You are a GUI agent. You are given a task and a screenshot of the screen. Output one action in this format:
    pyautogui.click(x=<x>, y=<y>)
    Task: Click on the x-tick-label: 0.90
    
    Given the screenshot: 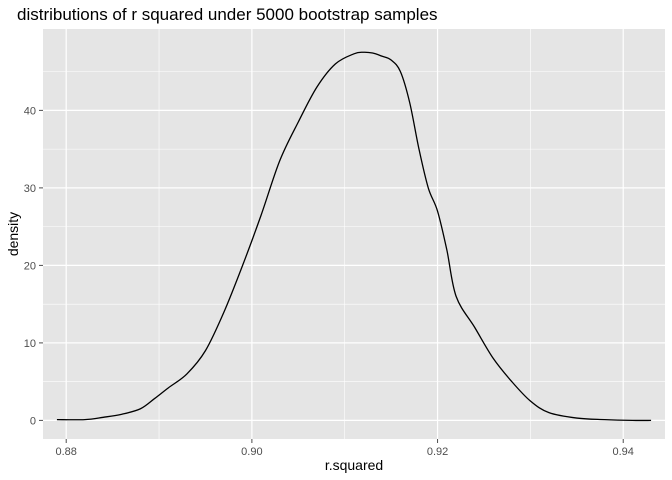 What is the action you would take?
    pyautogui.click(x=251, y=452)
    